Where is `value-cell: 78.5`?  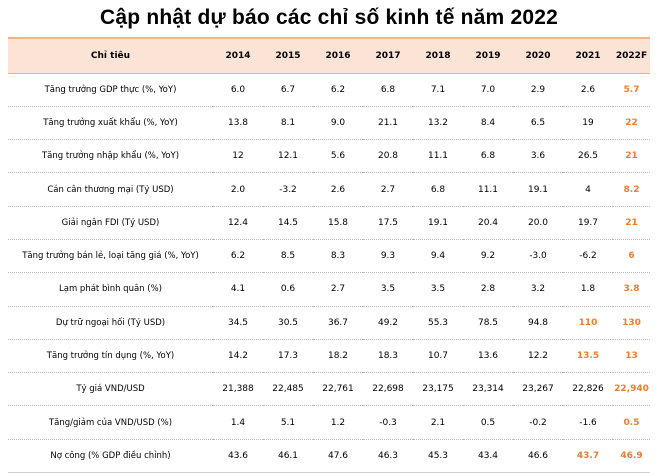 value-cell: 78.5 is located at coordinates (488, 323).